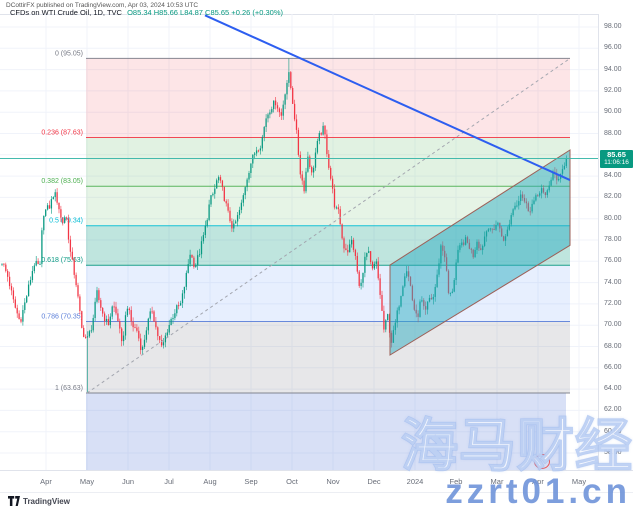 The image size is (633, 510). Describe the element at coordinates (542, 461) in the screenshot. I see `red-ellipse-annotation` at that location.